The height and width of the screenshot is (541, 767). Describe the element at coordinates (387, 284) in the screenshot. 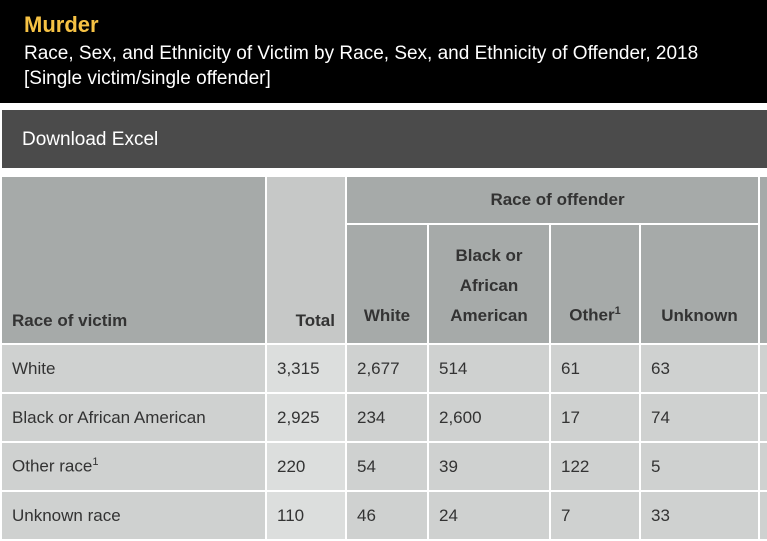

I see `column-header: White` at that location.